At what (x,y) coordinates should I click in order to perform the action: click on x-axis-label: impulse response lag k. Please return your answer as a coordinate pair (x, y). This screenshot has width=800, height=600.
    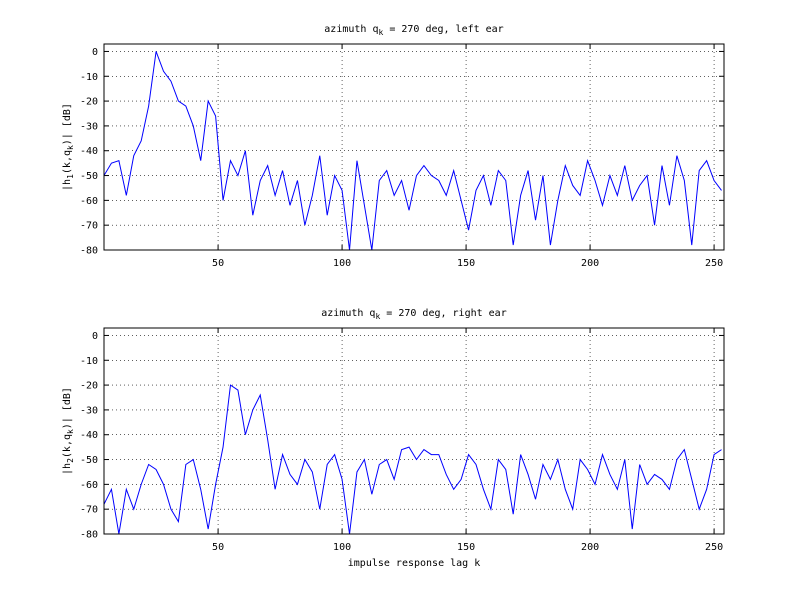
    Looking at the image, I should click on (414, 563).